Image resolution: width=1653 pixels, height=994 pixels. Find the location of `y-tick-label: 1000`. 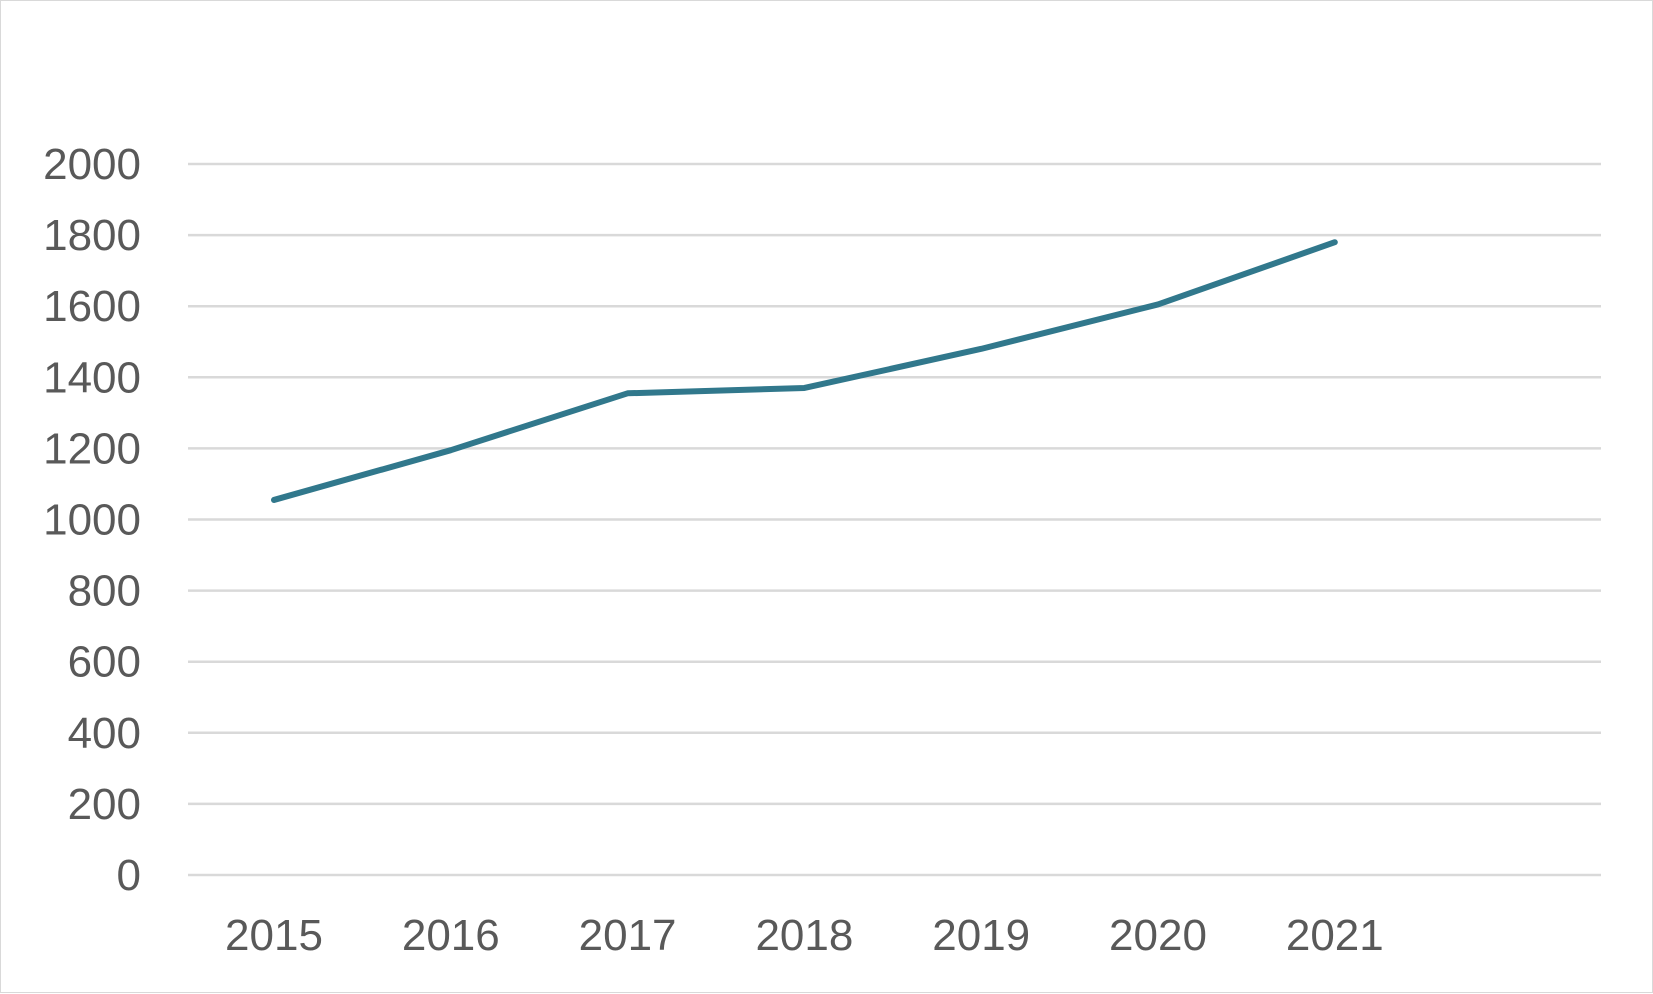

y-tick-label: 1000 is located at coordinates (92, 520).